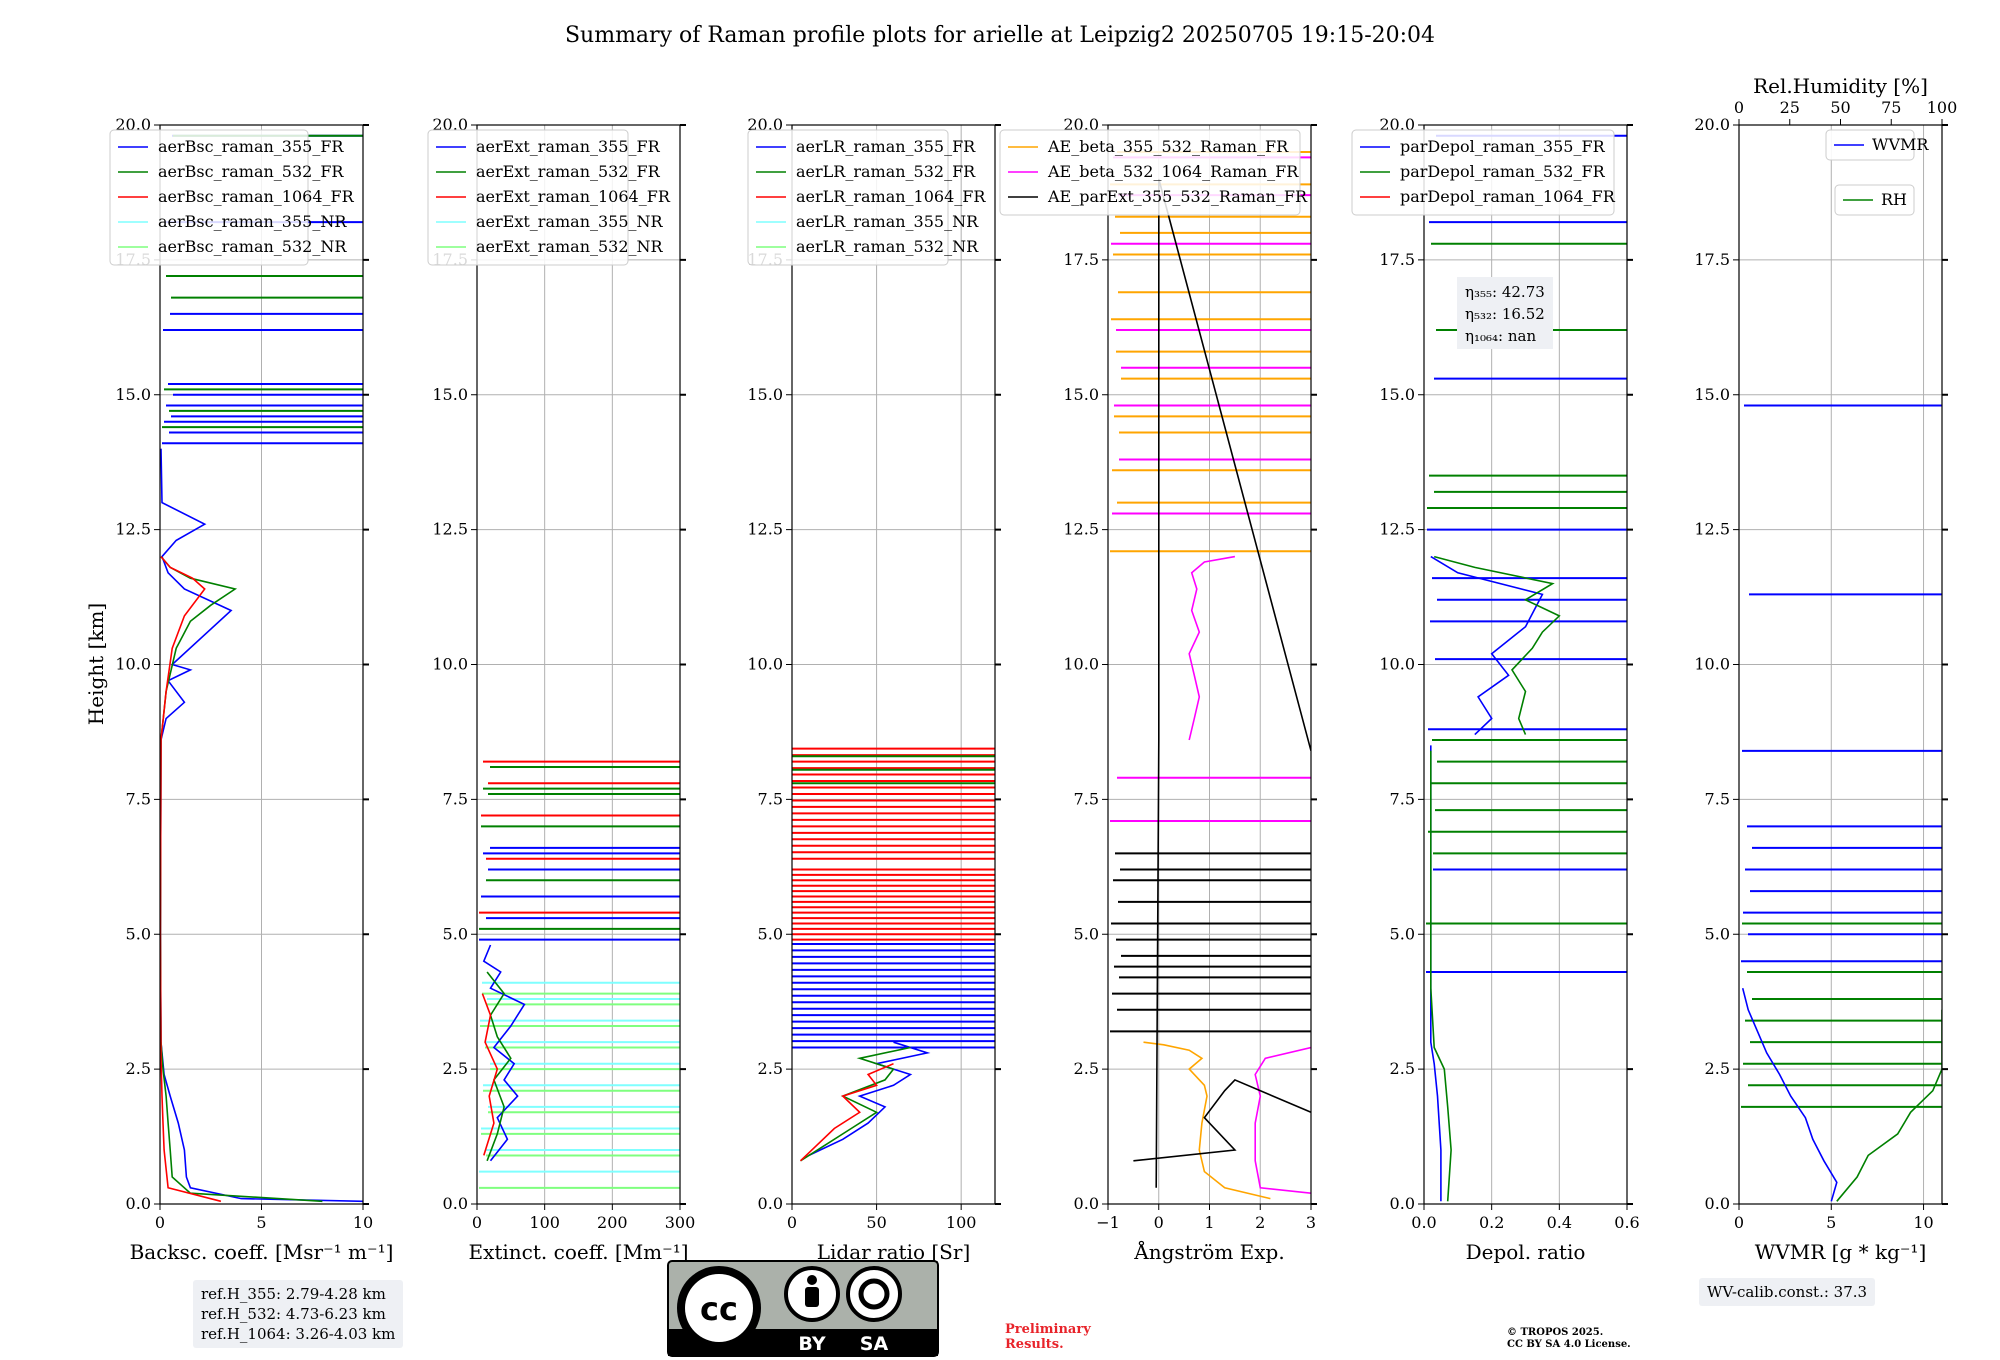 The image size is (2000, 1360). I want to click on legend-label: aerLR_raman_355_NR, so click(887, 221).